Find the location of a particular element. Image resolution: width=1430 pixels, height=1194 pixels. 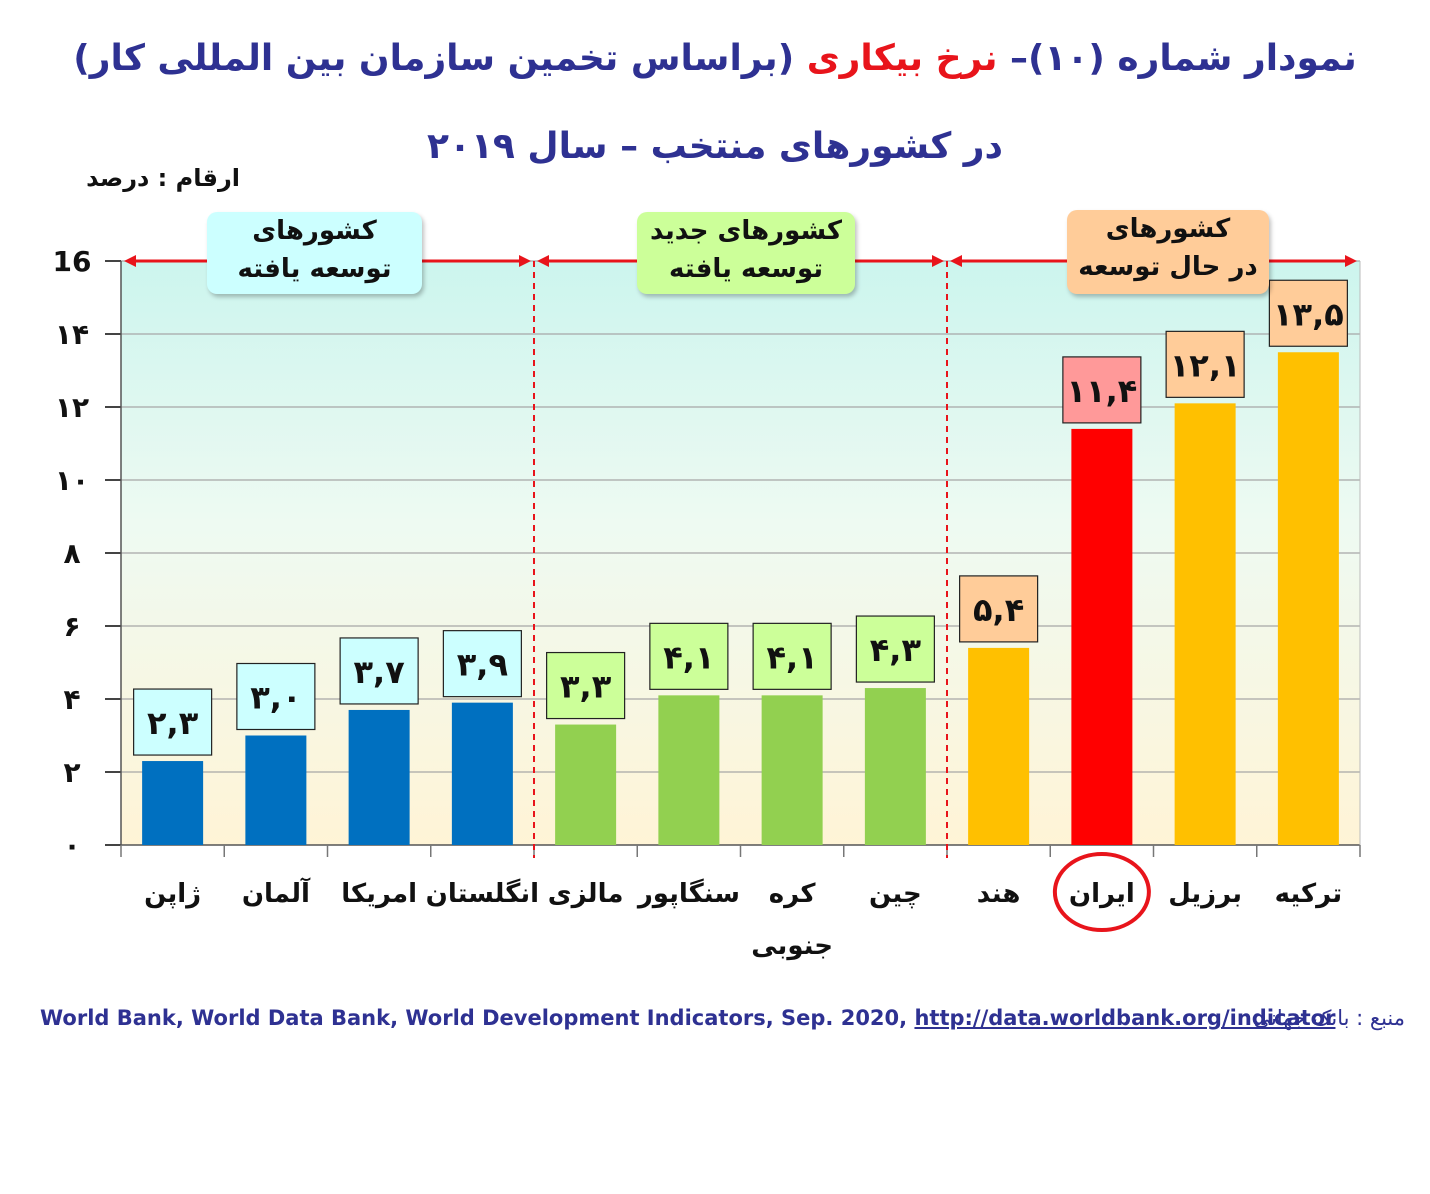

category-label: ژاپن is located at coordinates (172, 894).